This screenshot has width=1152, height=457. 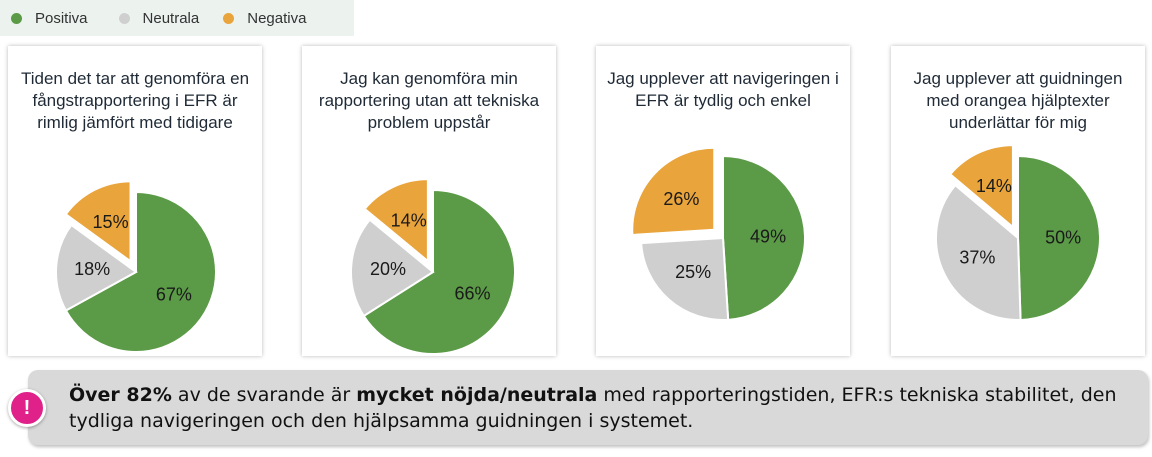 I want to click on chart-legend: Positiva Neutrala Negativa, so click(x=177, y=18).